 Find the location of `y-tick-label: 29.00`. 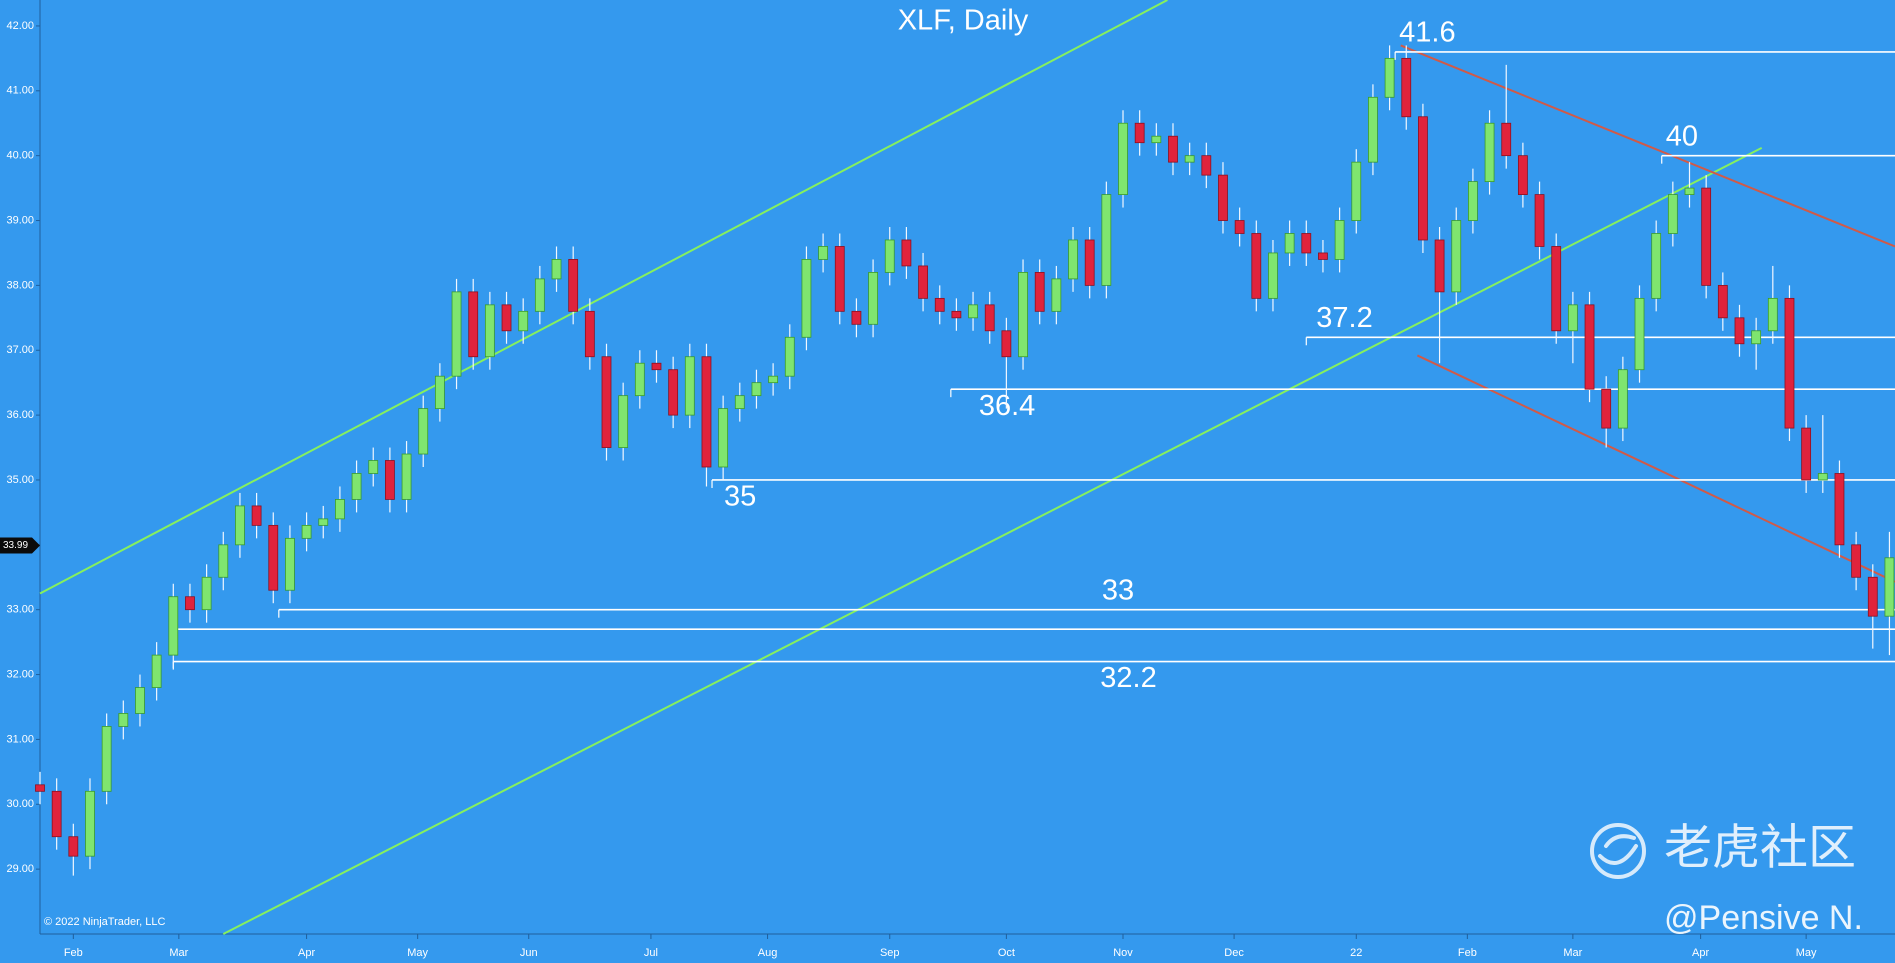

y-tick-label: 29.00 is located at coordinates (20, 869).